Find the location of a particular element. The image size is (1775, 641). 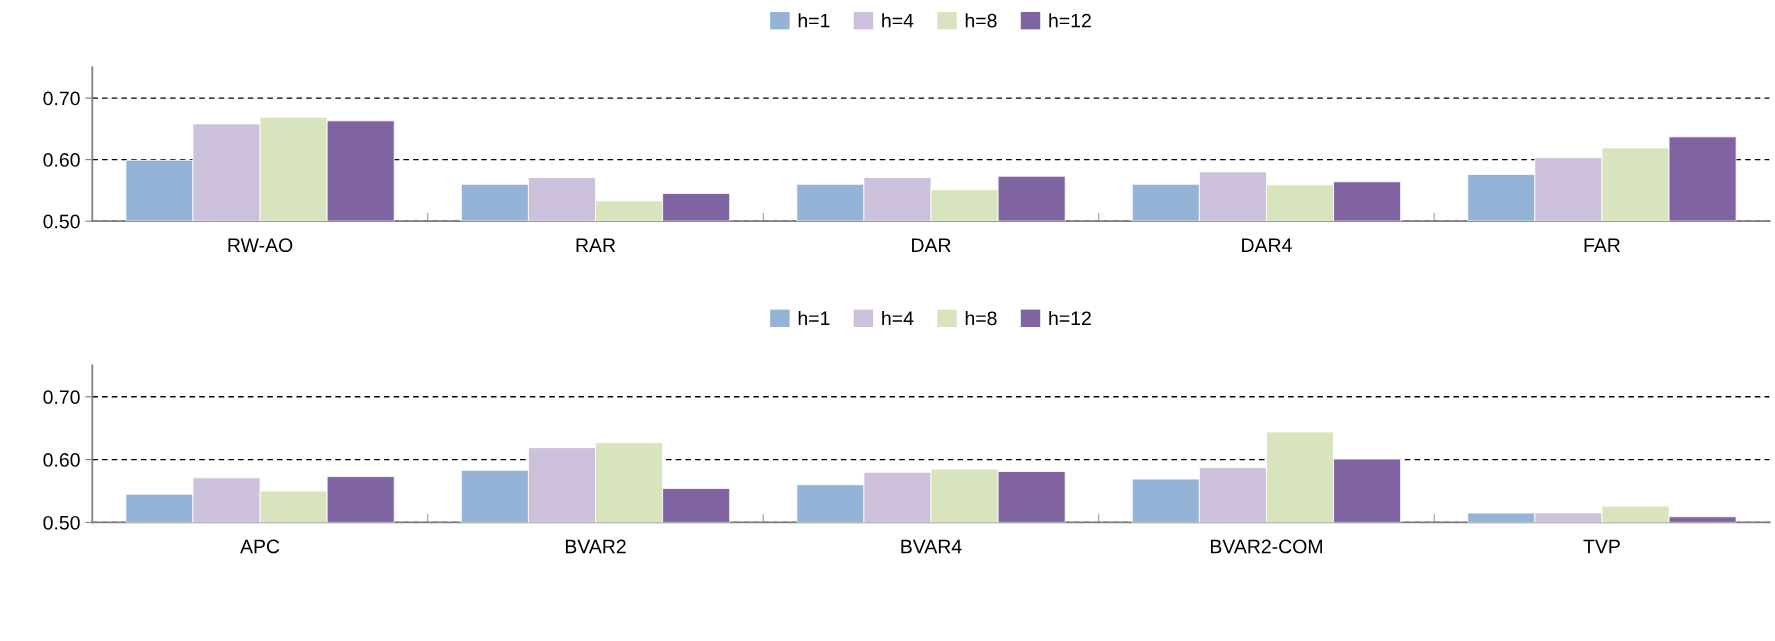

x-tick-label: DAR is located at coordinates (931, 245).